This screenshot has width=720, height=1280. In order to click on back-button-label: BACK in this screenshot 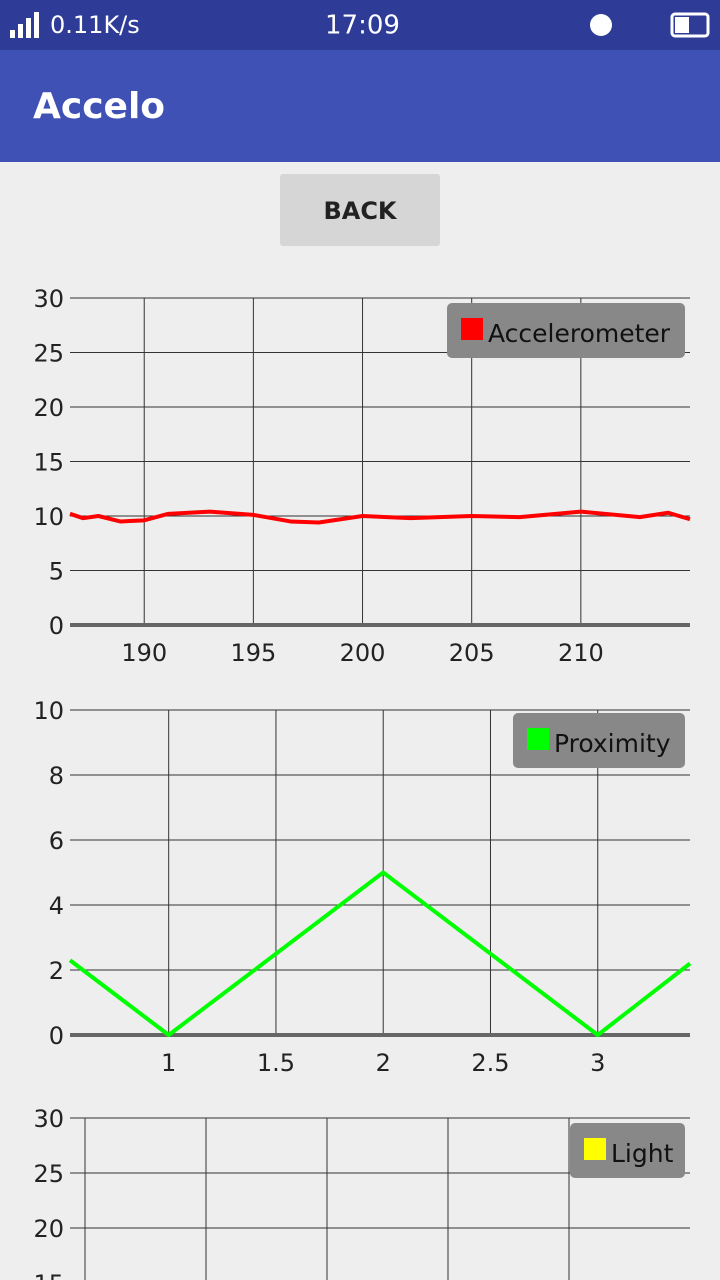, I will do `click(360, 211)`.